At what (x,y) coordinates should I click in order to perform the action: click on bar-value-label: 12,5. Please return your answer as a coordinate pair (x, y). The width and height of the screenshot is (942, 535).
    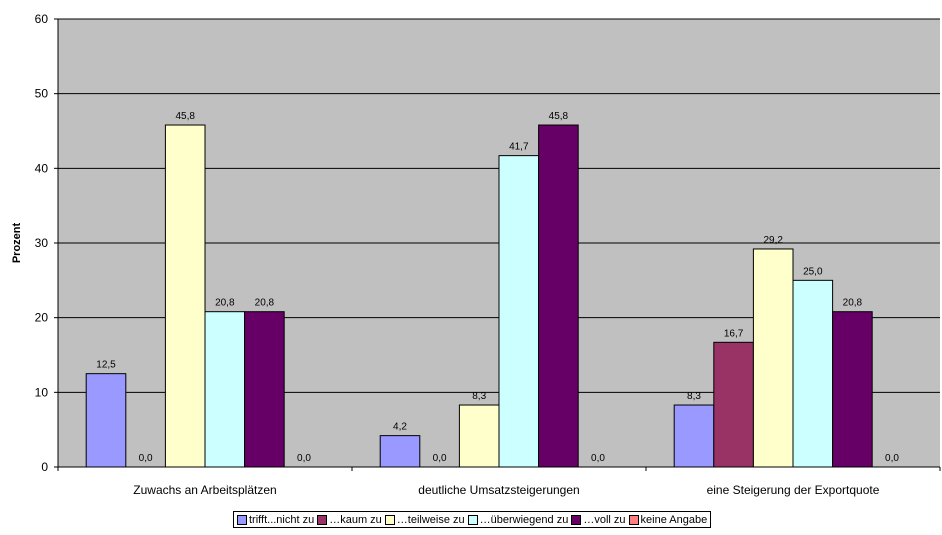
    Looking at the image, I should click on (106, 365).